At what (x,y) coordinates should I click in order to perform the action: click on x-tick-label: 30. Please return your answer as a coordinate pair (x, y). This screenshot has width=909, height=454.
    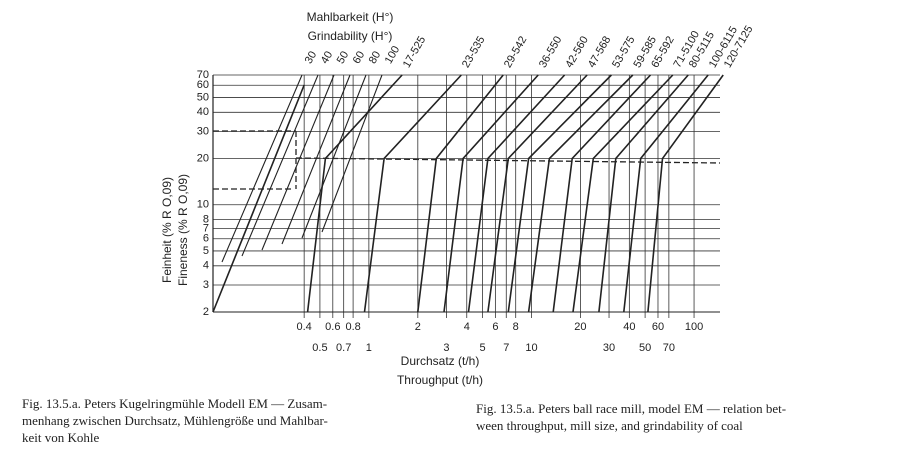
    Looking at the image, I should click on (609, 348).